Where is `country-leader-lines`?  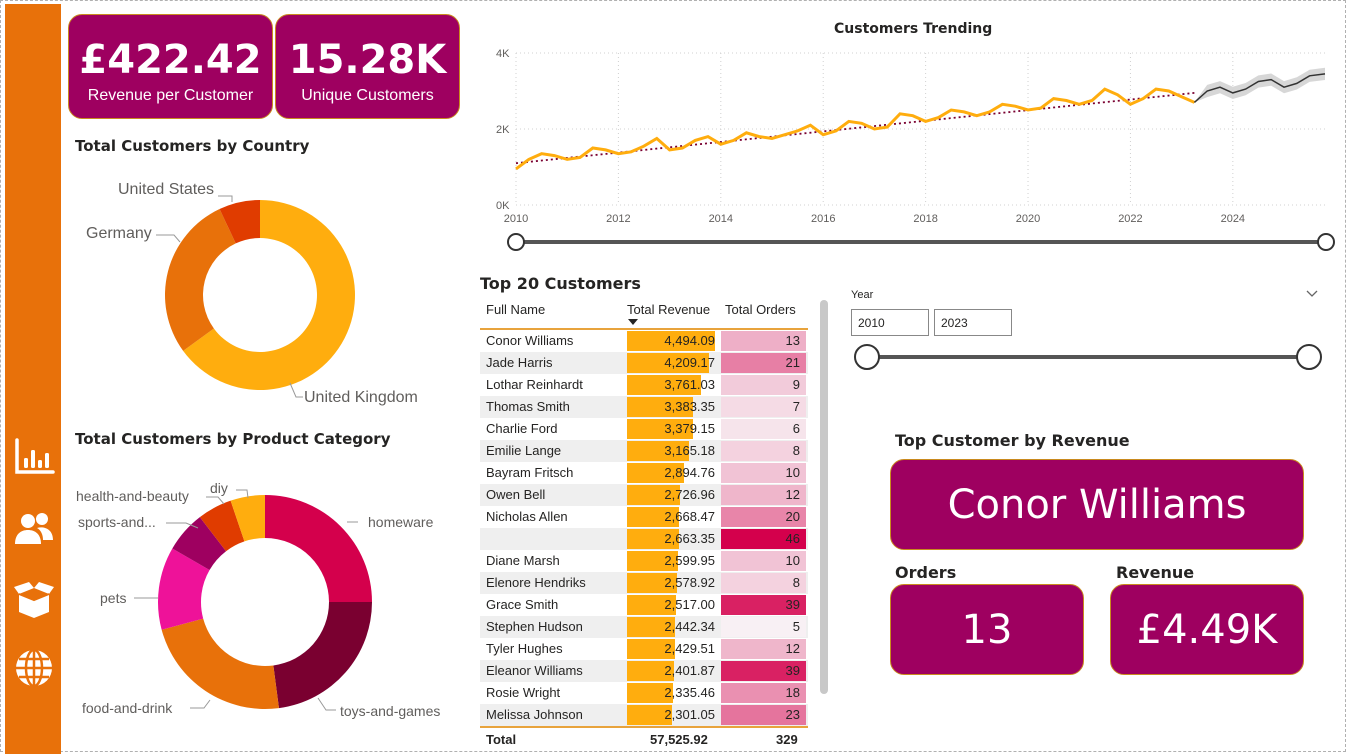
country-leader-lines is located at coordinates (229, 296).